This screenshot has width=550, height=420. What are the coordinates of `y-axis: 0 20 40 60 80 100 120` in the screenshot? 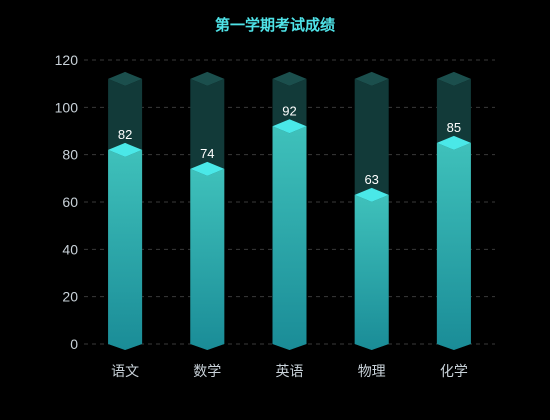 It's located at (67, 202).